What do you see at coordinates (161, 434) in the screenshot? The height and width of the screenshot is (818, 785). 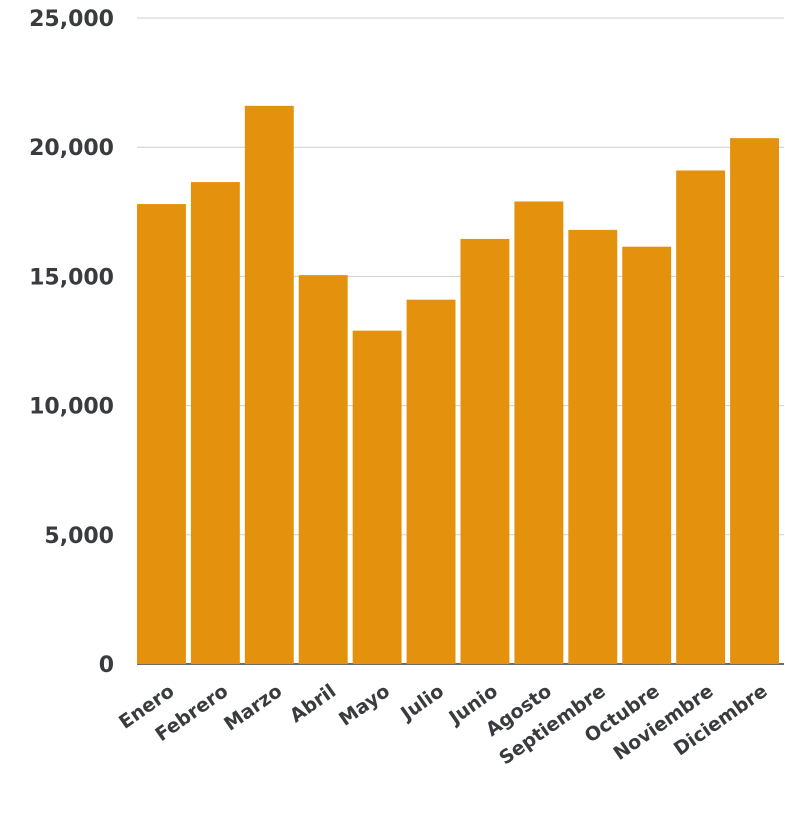 I see `bar-enero` at bounding box center [161, 434].